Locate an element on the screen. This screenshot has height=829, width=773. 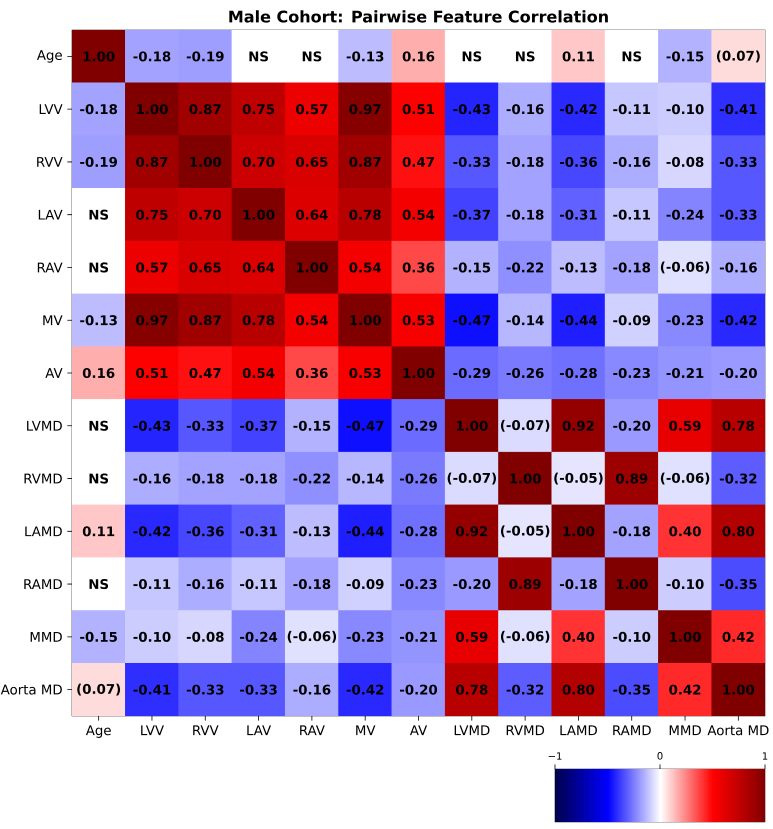
data-label: -0.47 is located at coordinates (471, 320).